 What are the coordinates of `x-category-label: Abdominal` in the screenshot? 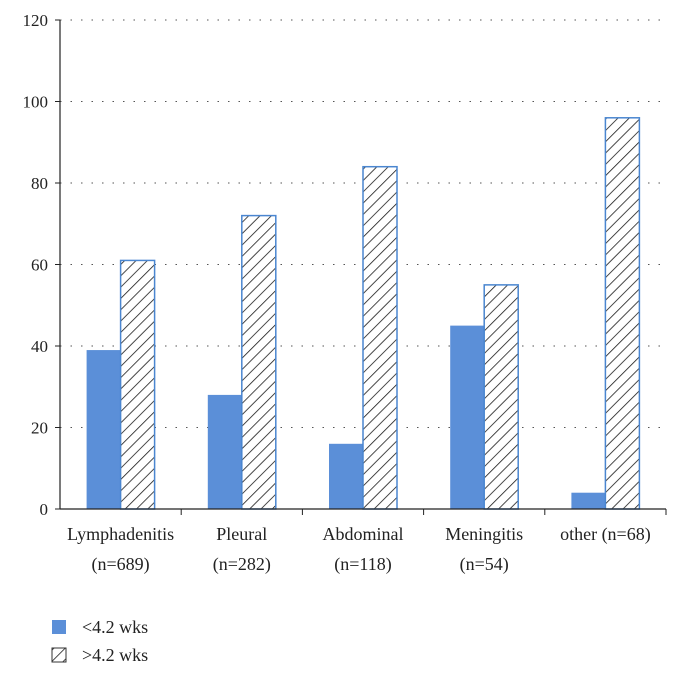 It's located at (363, 534).